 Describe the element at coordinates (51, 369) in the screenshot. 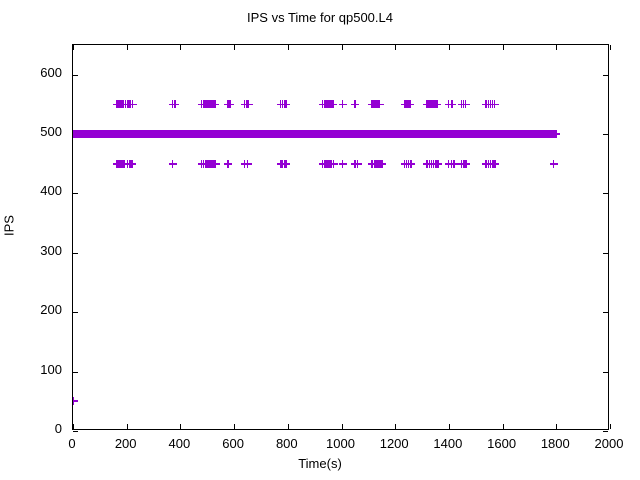

I see `y-tick-label: 100` at that location.